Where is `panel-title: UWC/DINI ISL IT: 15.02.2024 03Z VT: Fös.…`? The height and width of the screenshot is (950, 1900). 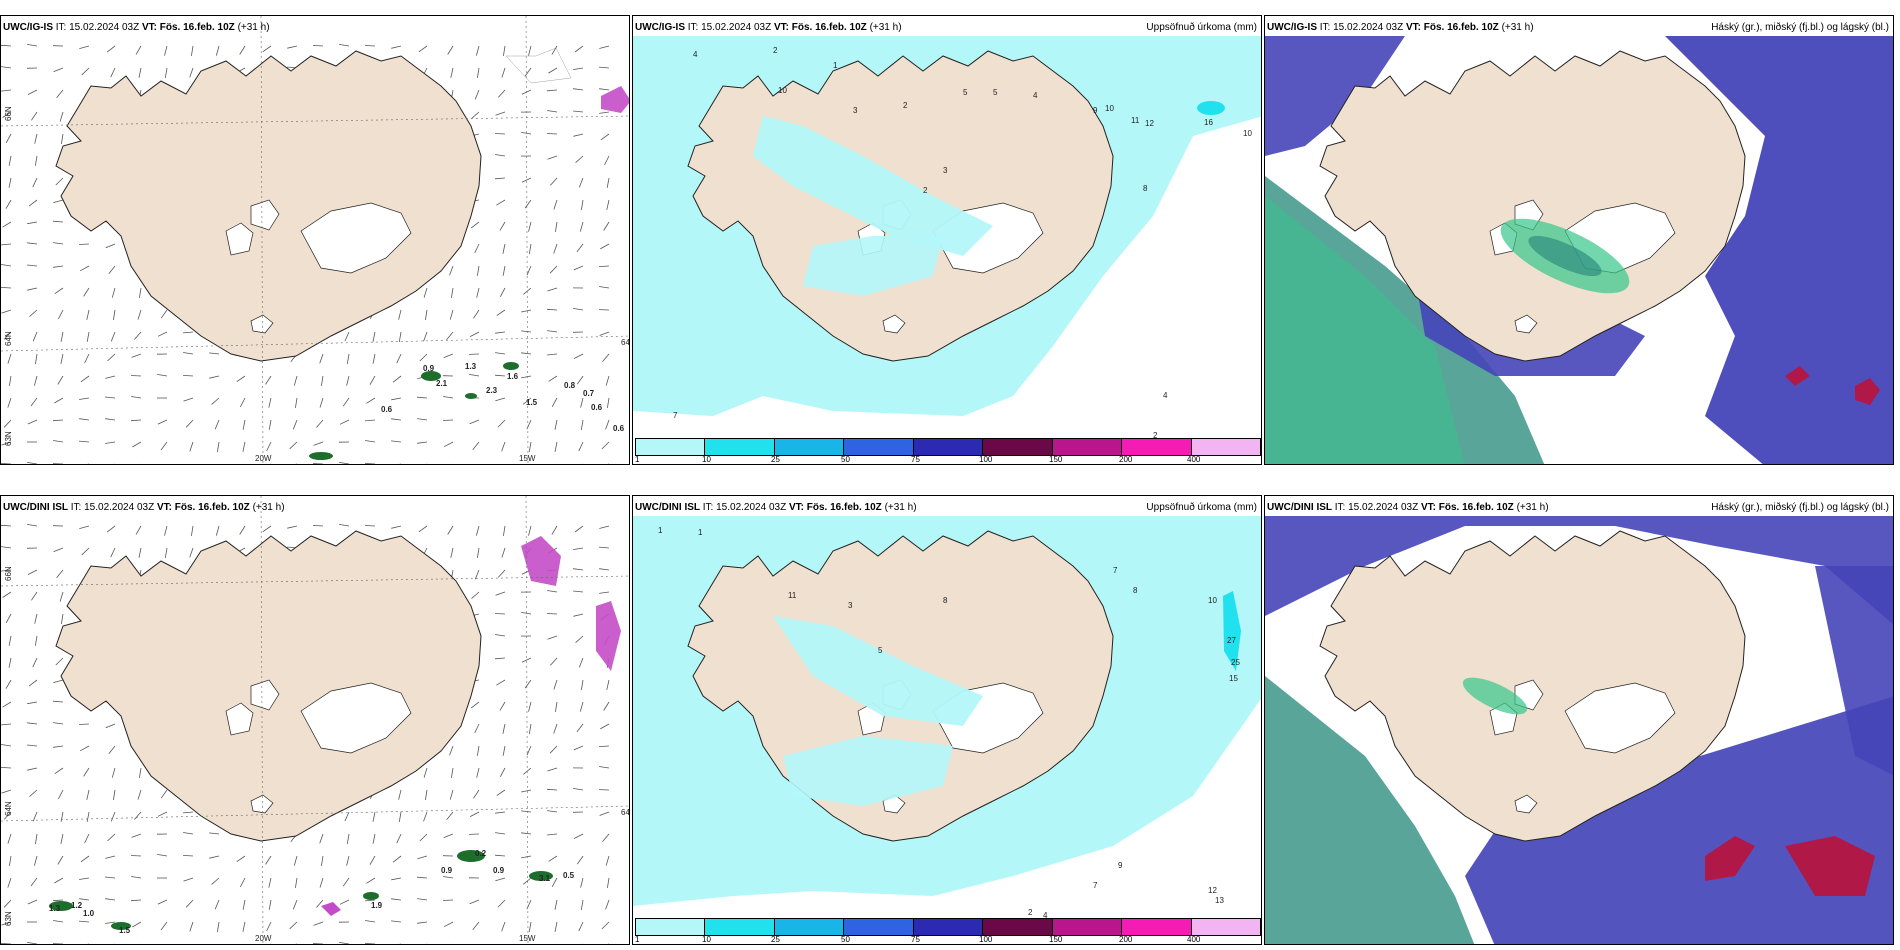
panel-title: UWC/DINI ISL IT: 15.02.2024 03Z VT: Fös.… is located at coordinates (144, 507).